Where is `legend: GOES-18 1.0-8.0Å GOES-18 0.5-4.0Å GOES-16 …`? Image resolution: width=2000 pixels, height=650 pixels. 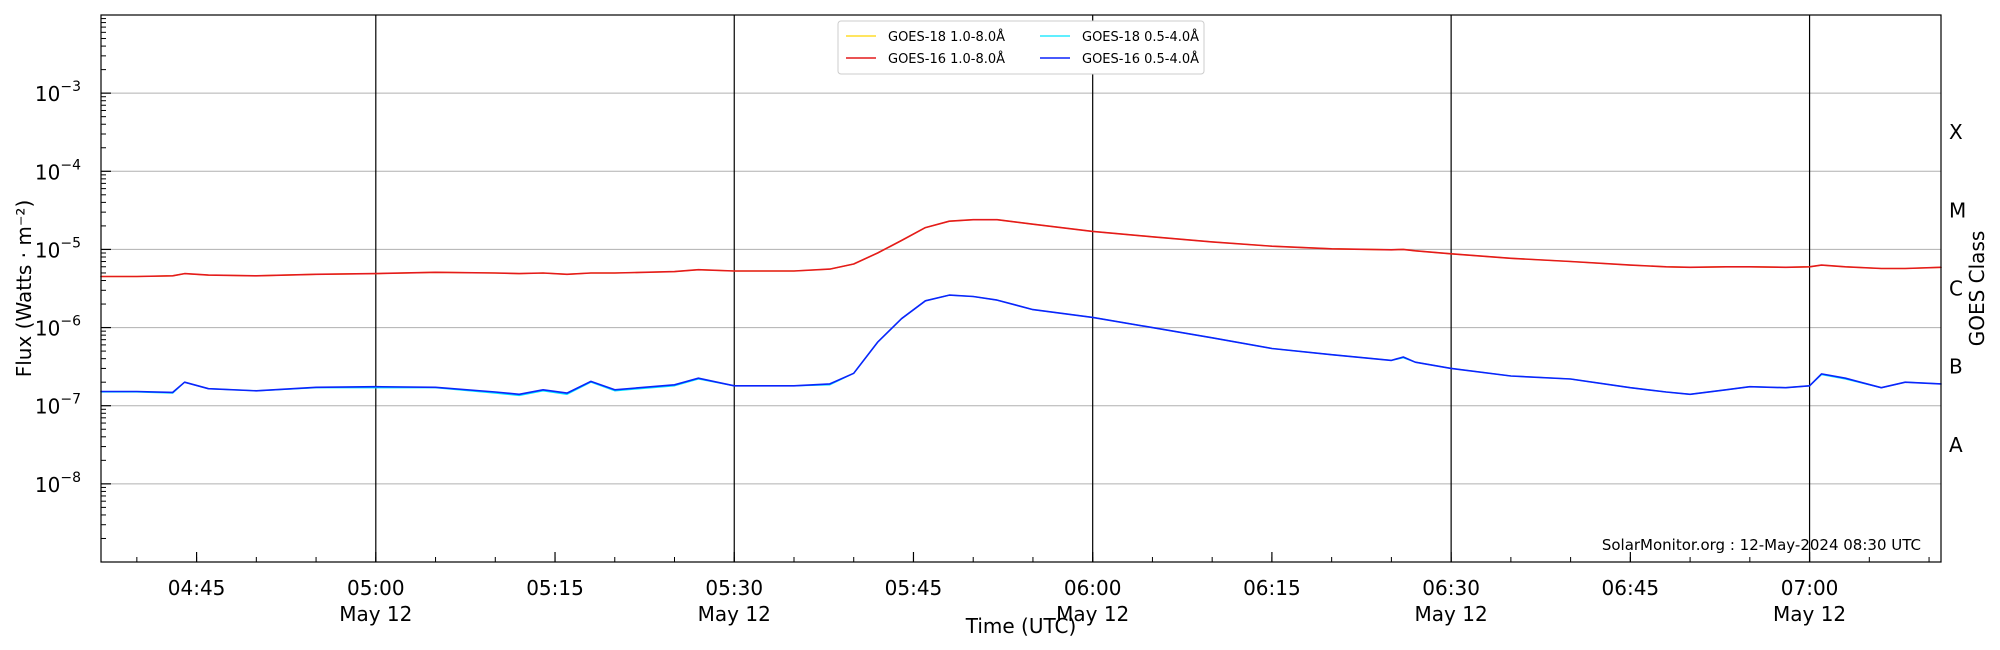
legend: GOES-18 1.0-8.0Å GOES-18 0.5-4.0Å GOES-16 … is located at coordinates (1021, 47).